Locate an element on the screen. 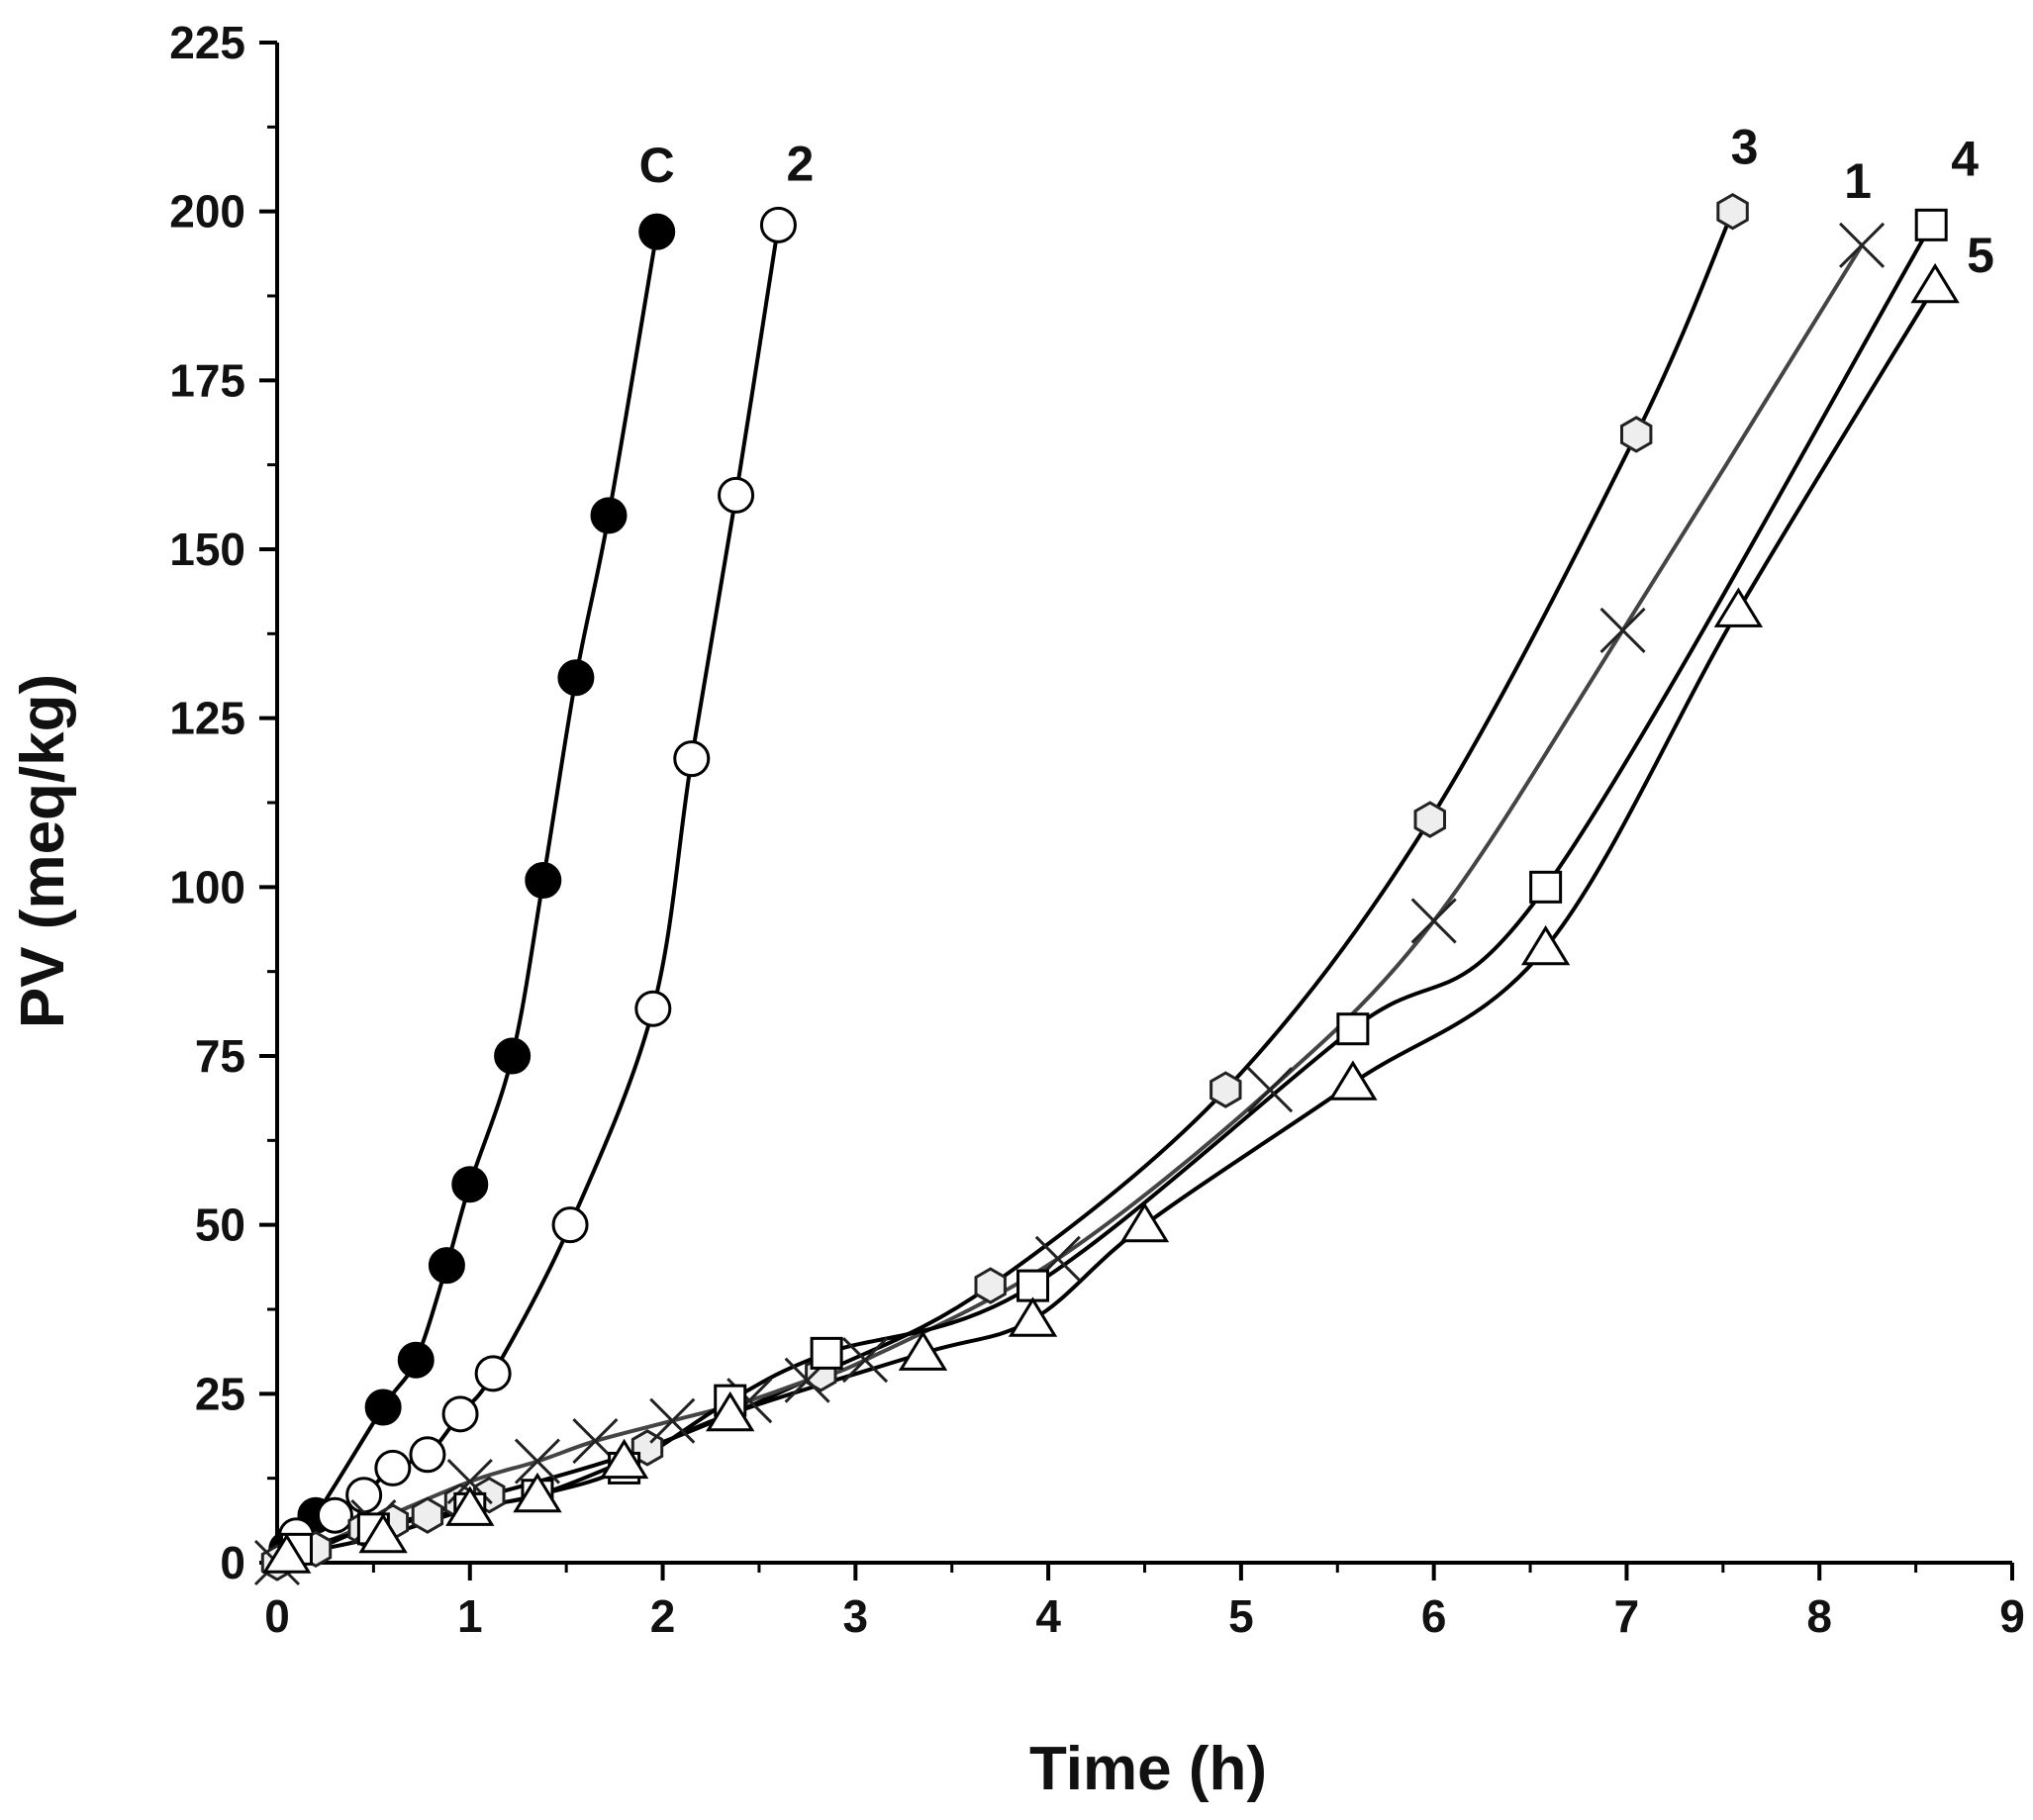  series-label-3: 3 is located at coordinates (1745, 147).